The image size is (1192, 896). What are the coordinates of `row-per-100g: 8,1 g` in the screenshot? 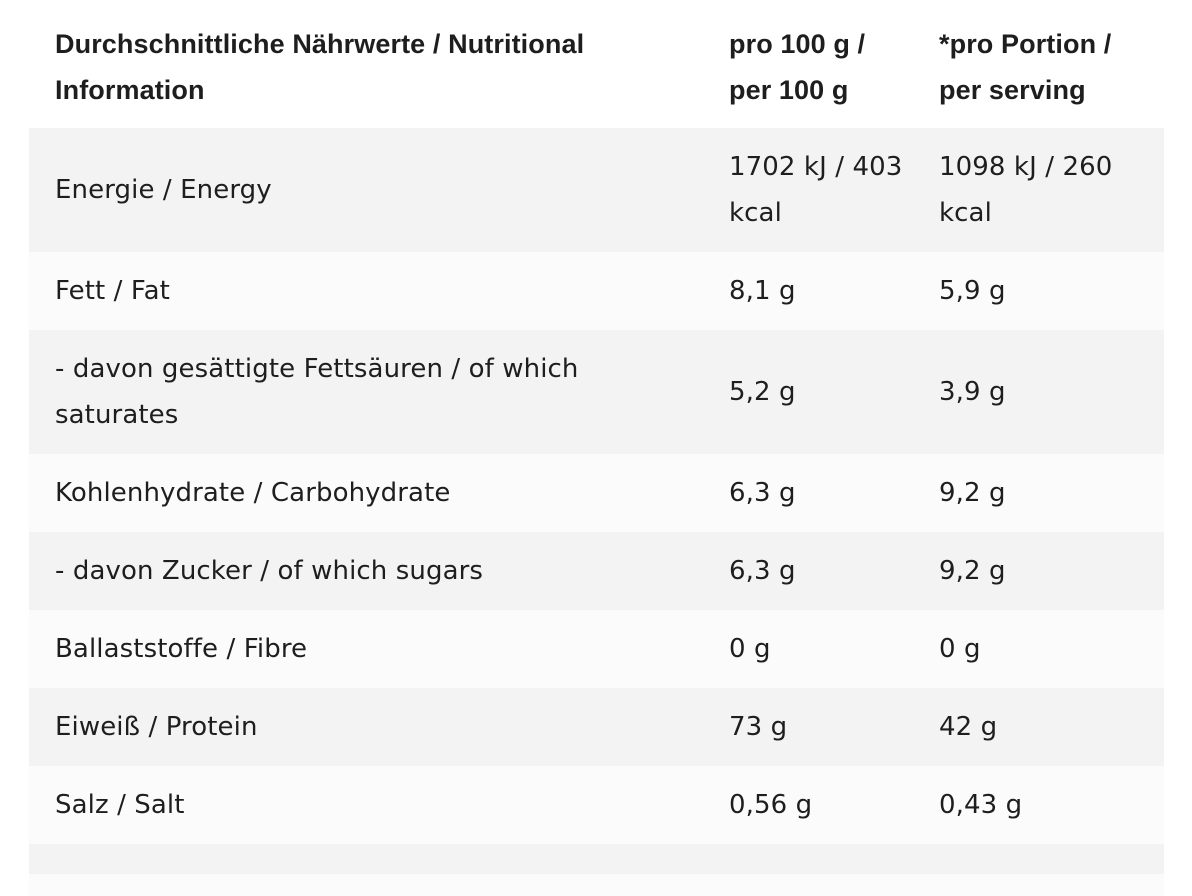 It's located at (762, 291).